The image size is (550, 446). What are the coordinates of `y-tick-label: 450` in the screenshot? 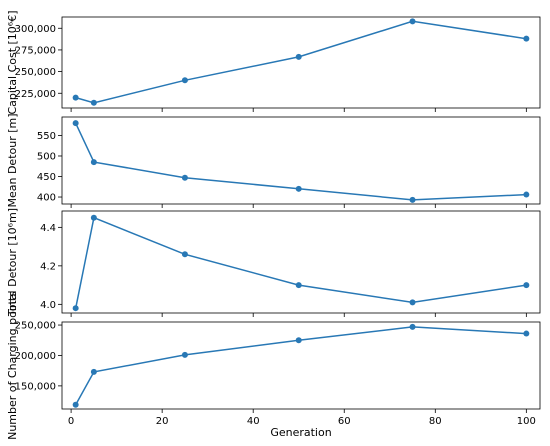 It's located at (46, 177).